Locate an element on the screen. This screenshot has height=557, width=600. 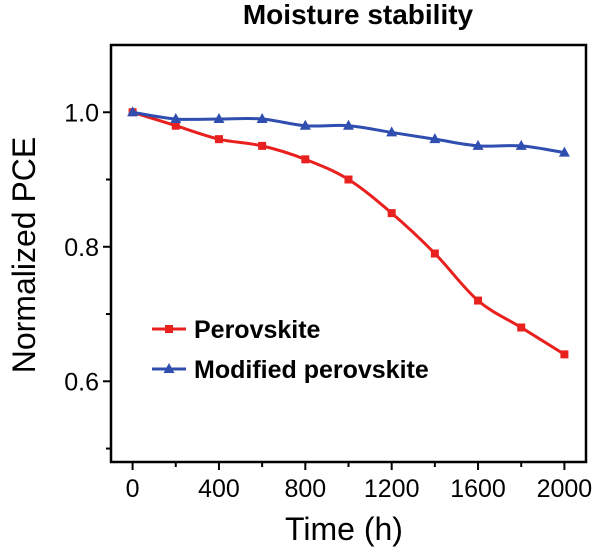
y-tick-label: 1.0 is located at coordinates (81, 113).